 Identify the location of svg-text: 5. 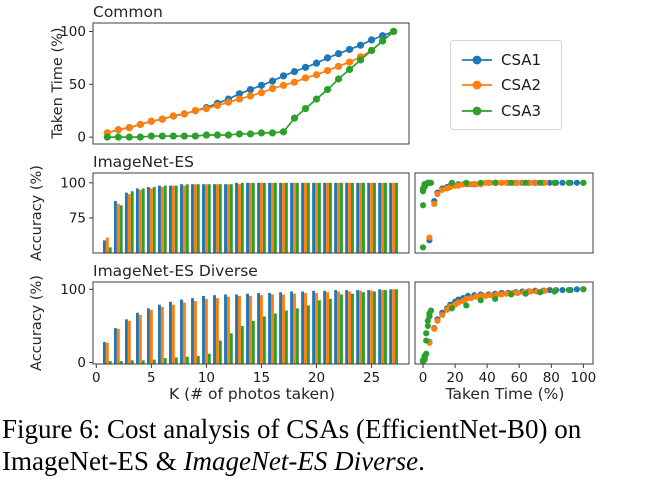
(151, 378).